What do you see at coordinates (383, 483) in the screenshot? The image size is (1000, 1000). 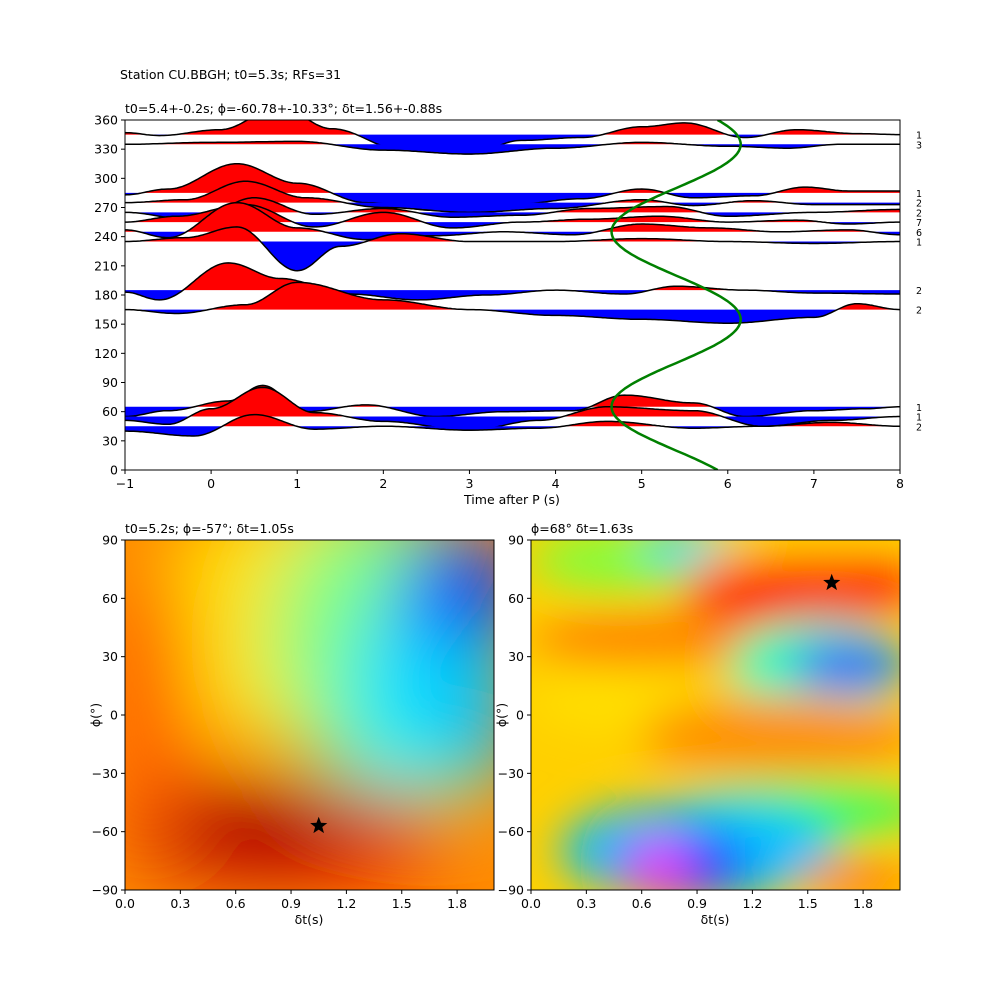 I see `x-tick-label: 2` at bounding box center [383, 483].